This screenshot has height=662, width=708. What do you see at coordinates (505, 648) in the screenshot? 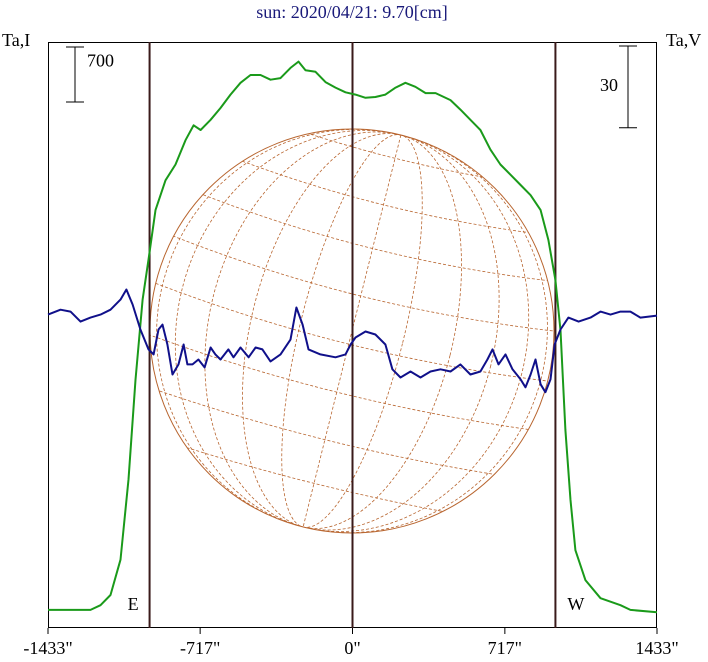
I see `x-tick-label: 717"` at bounding box center [505, 648].